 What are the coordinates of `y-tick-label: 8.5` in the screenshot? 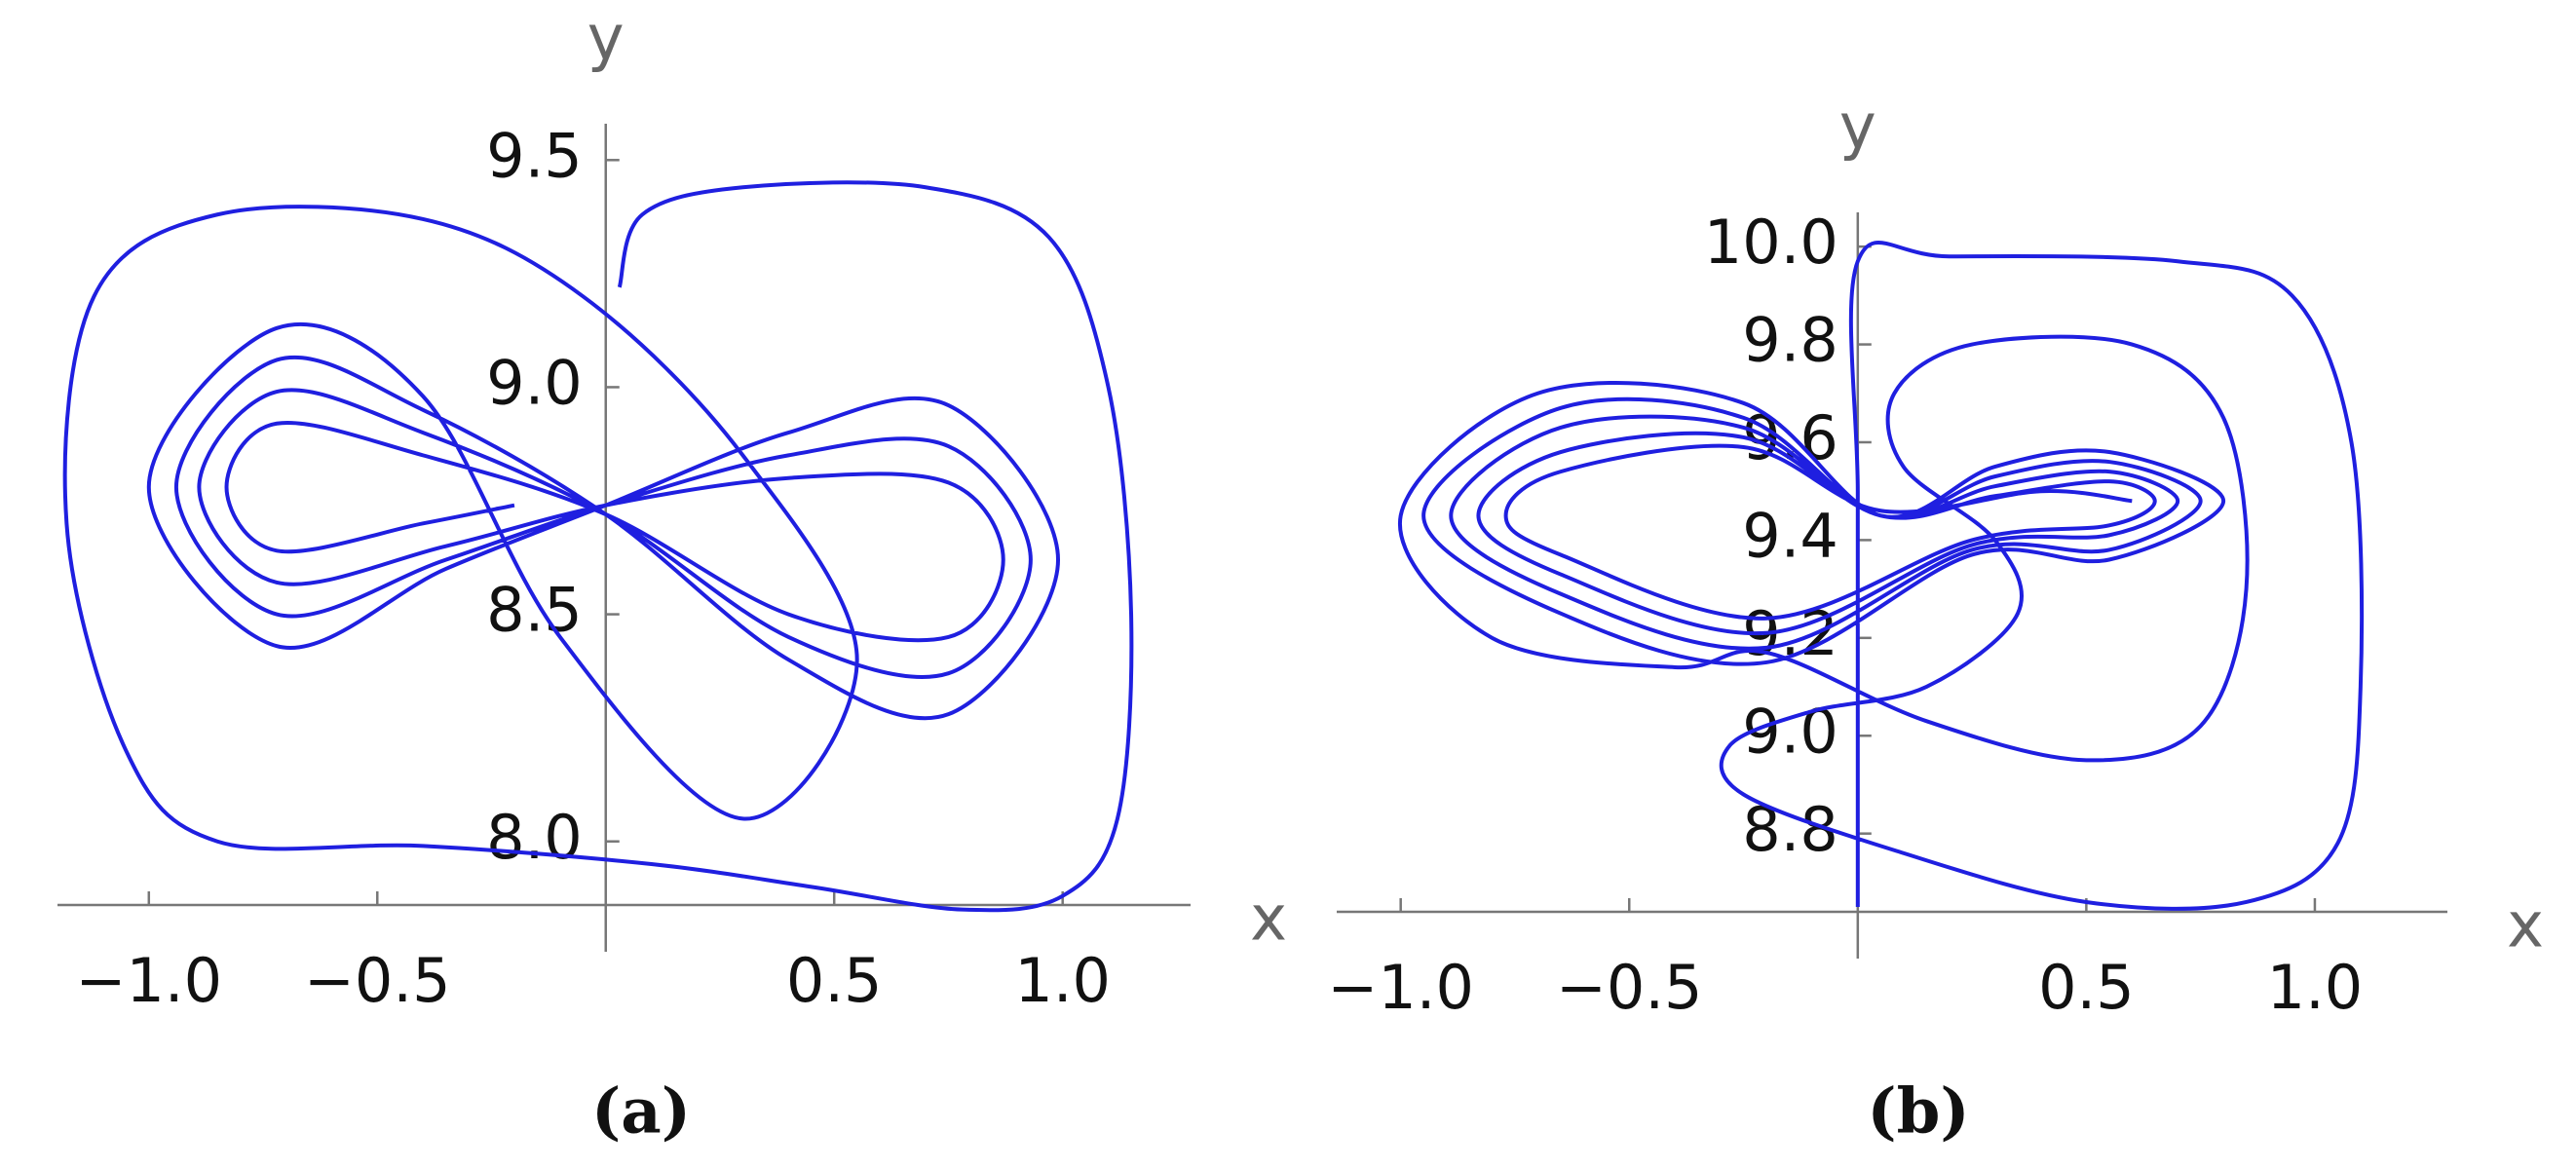 It's located at (534, 610).